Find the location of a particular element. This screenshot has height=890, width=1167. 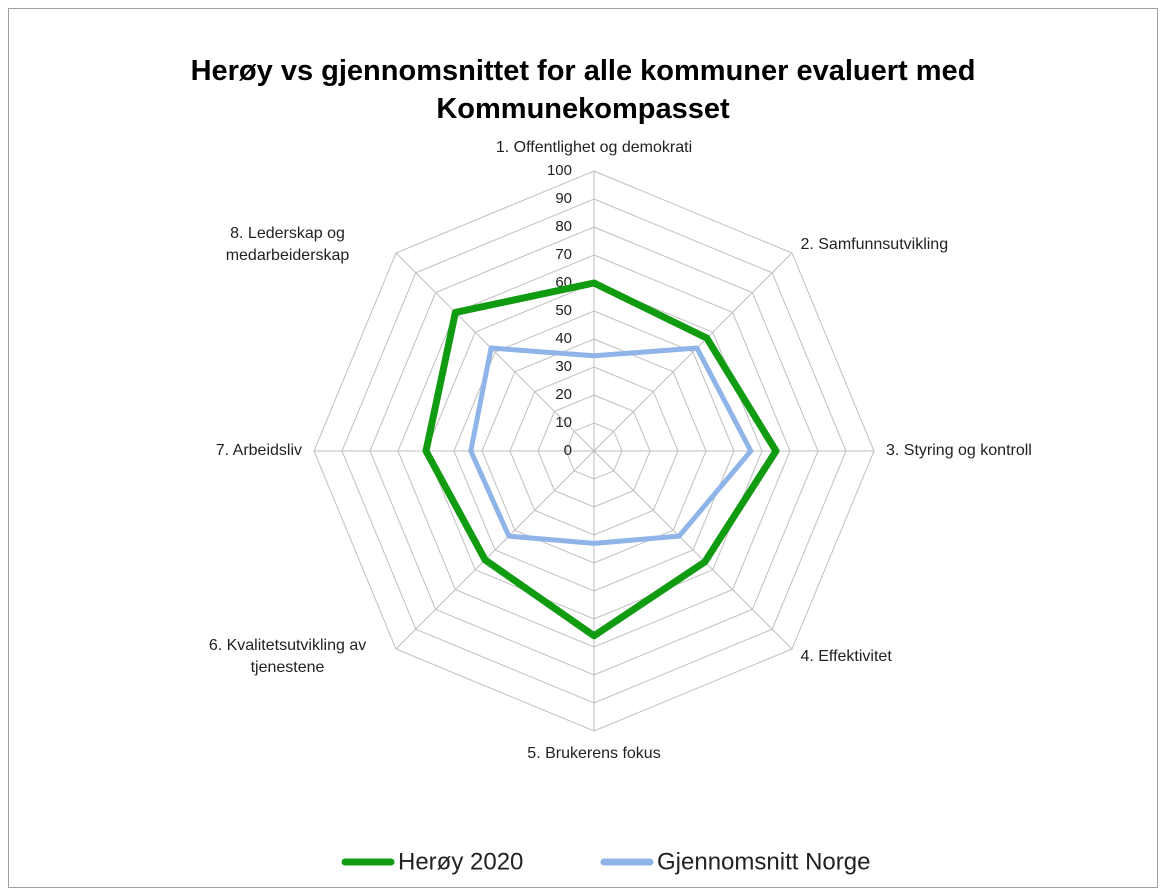

category-label: 7. Arbeidsliv is located at coordinates (258, 450).